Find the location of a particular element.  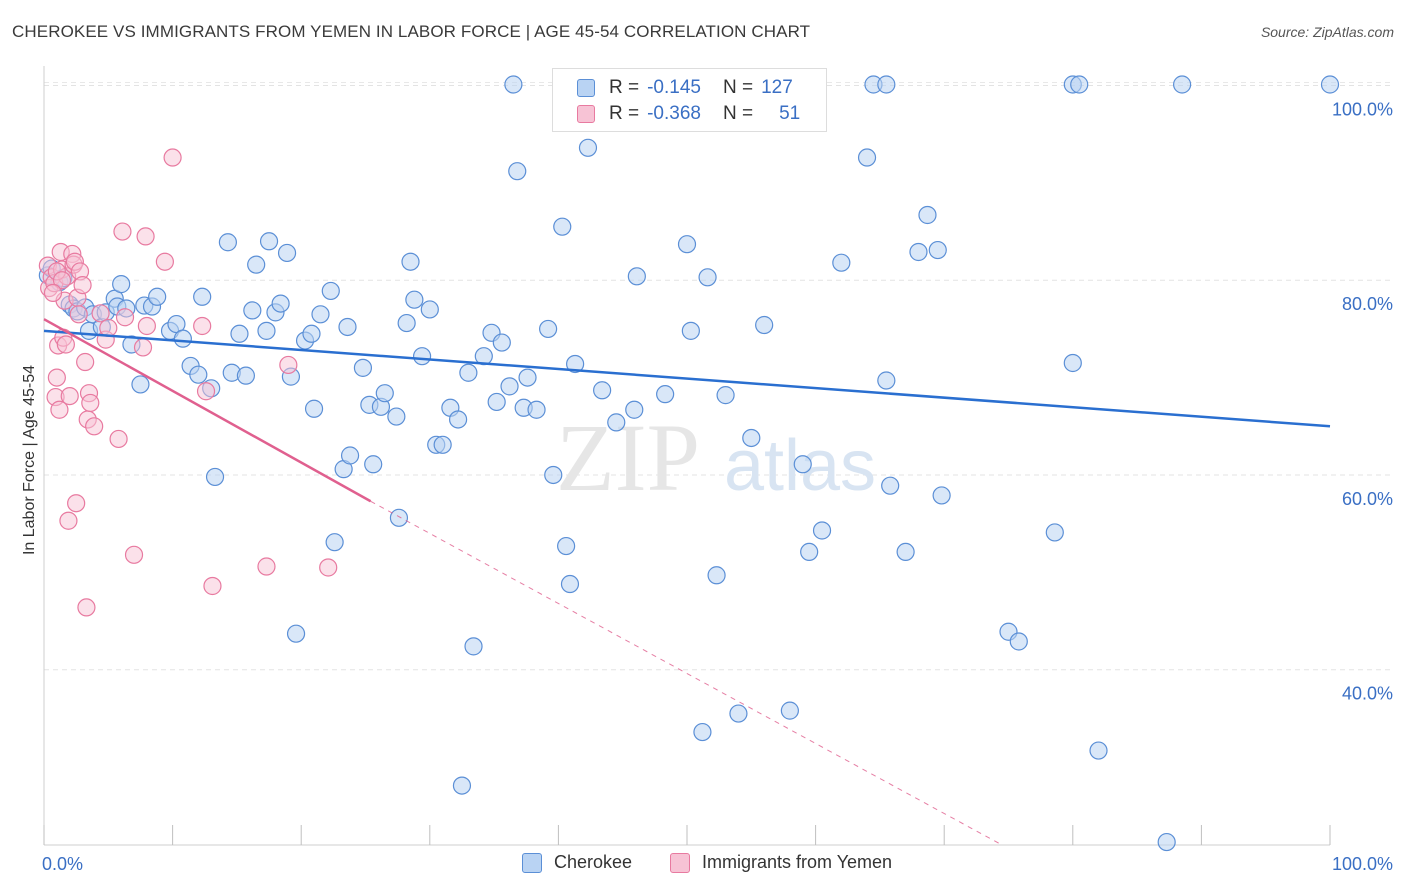

legend-row-cherokee: R = -0.145 N = 127 is located at coordinates (685, 88).